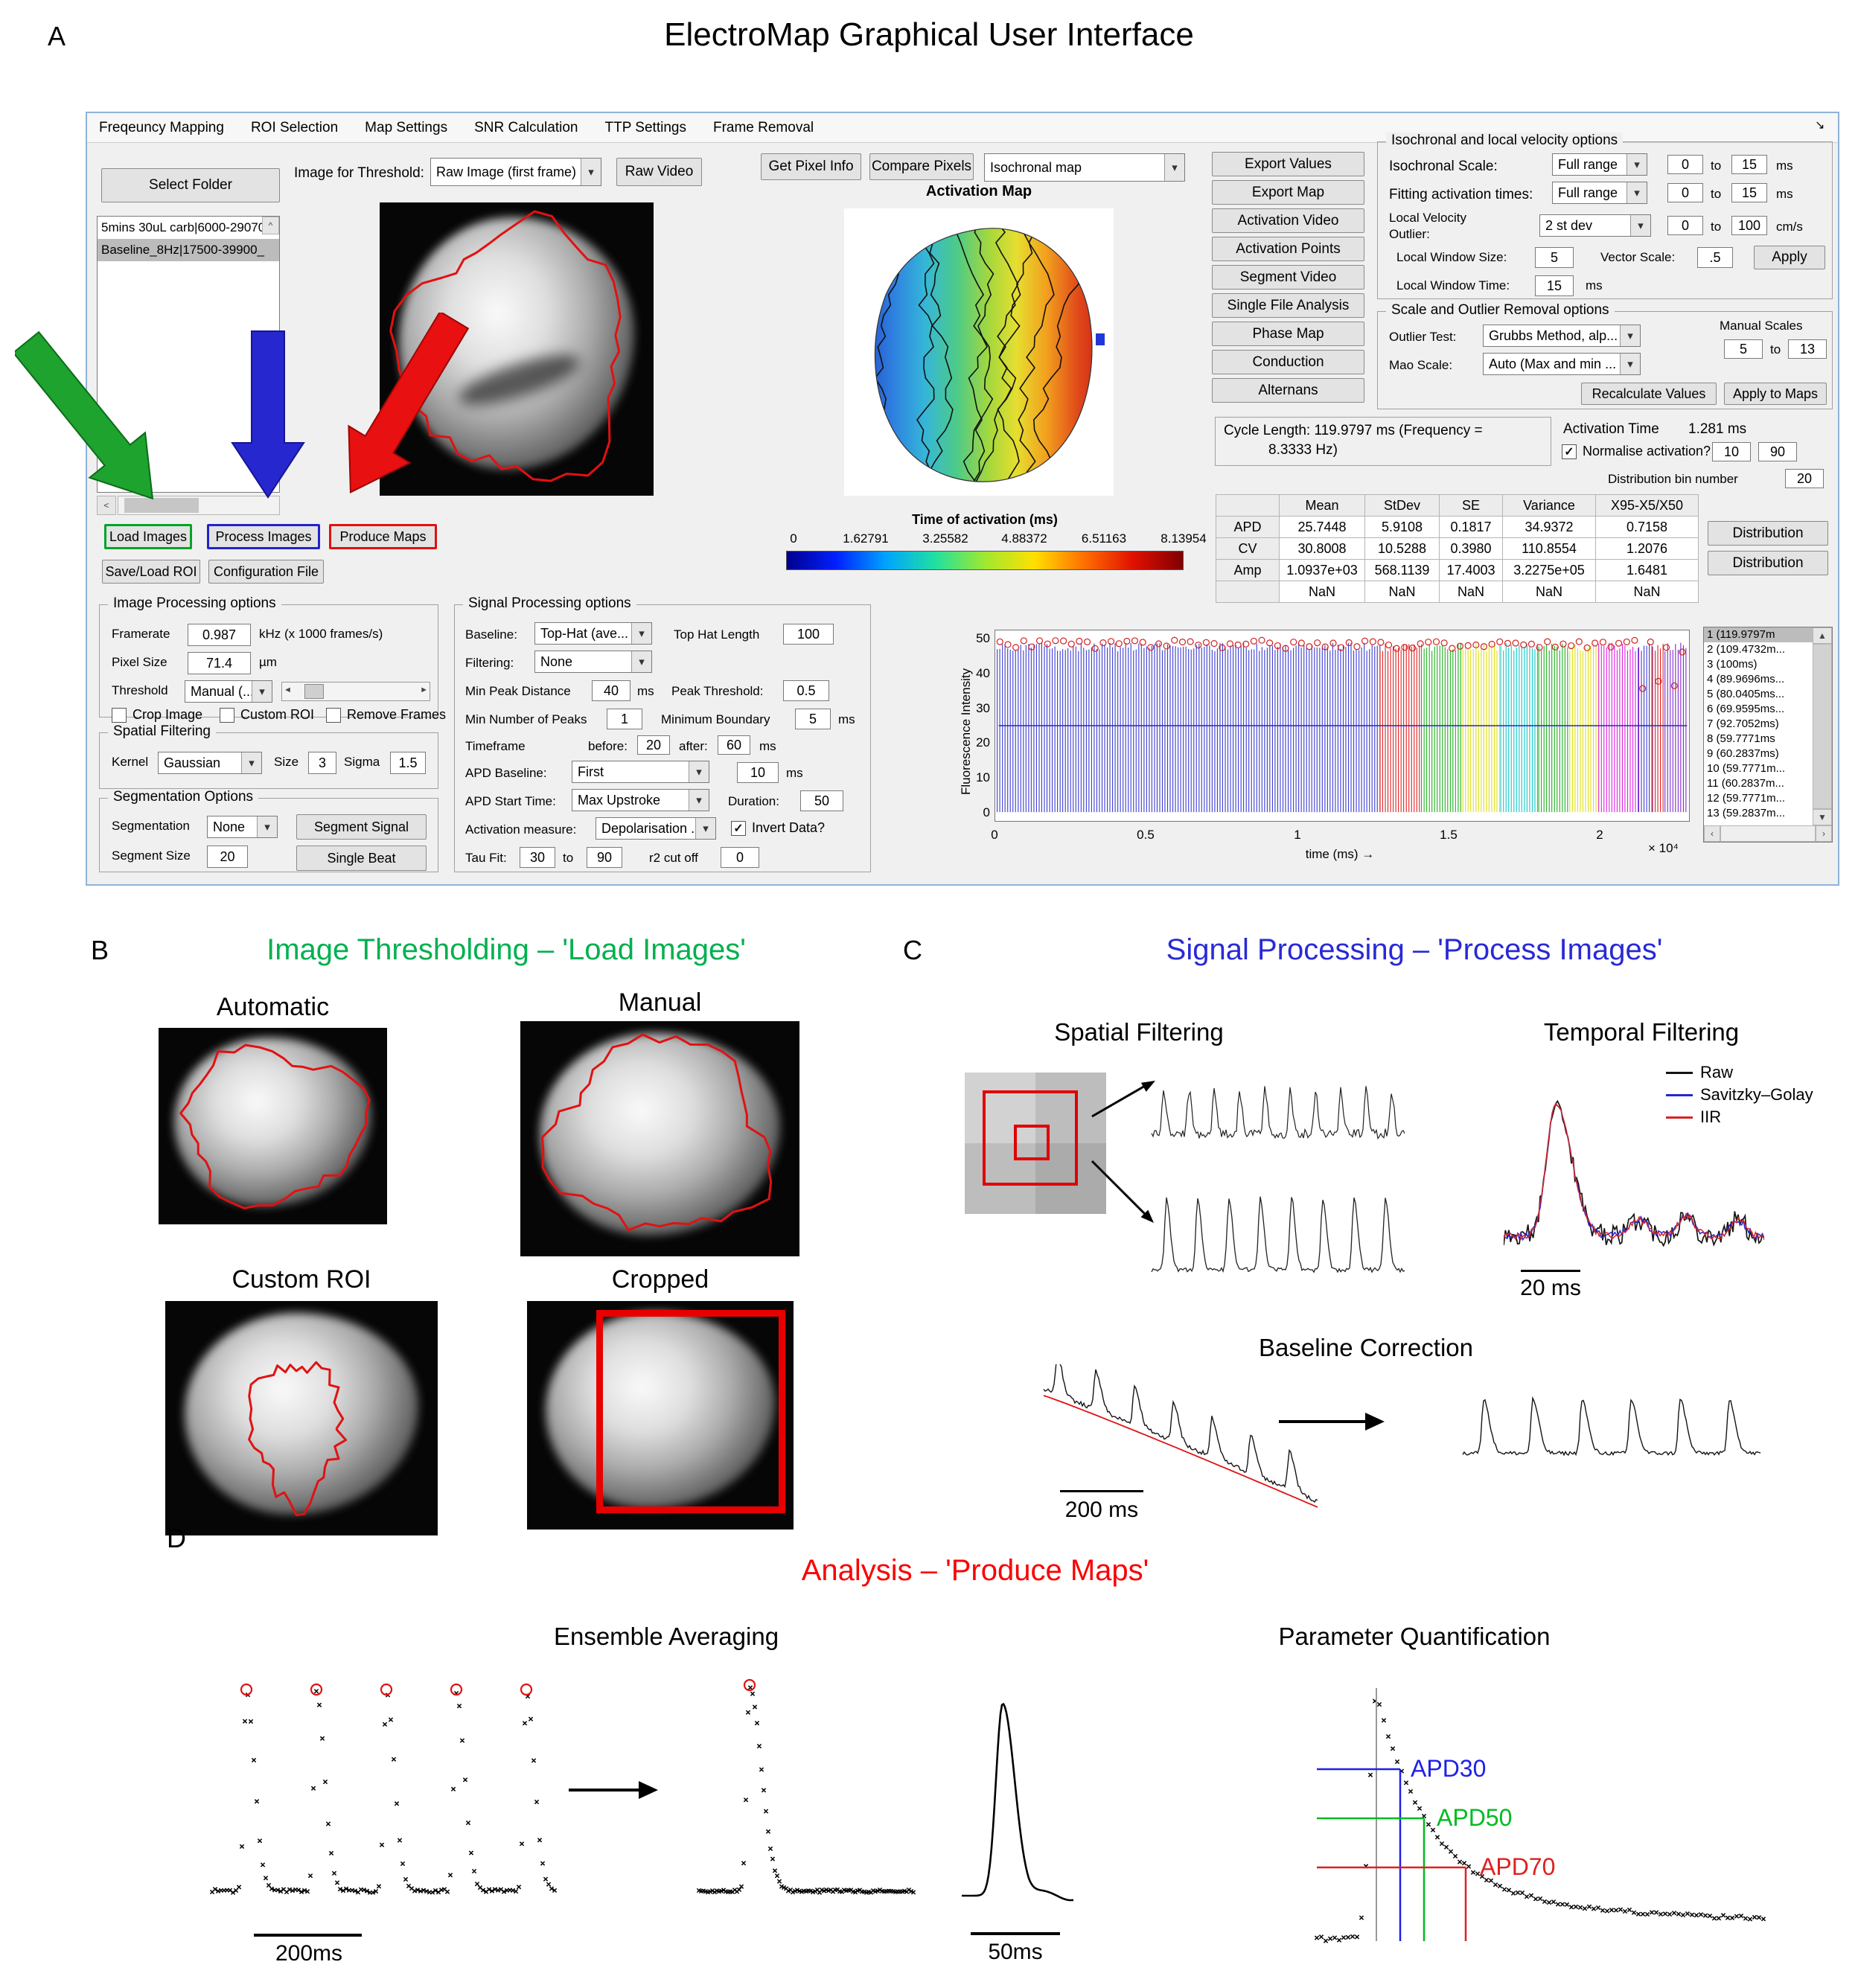 The height and width of the screenshot is (1988, 1858). What do you see at coordinates (266, 572) in the screenshot?
I see `configuration-file-button: Configuration File` at bounding box center [266, 572].